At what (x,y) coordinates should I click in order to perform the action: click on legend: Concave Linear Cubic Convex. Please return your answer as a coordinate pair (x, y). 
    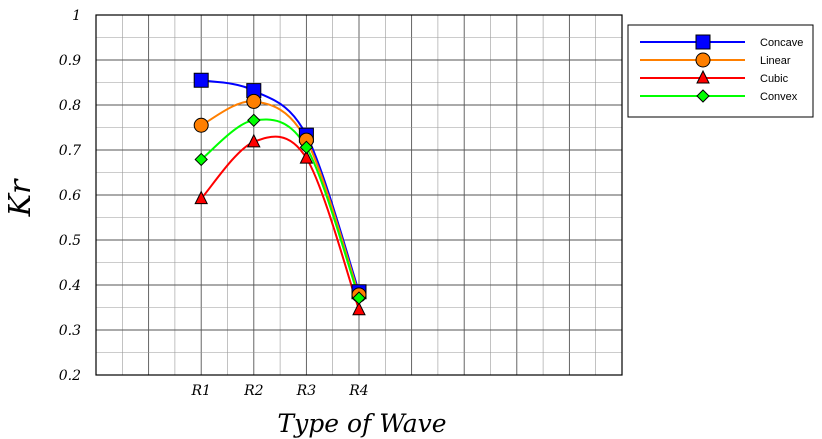
    Looking at the image, I should click on (720, 71).